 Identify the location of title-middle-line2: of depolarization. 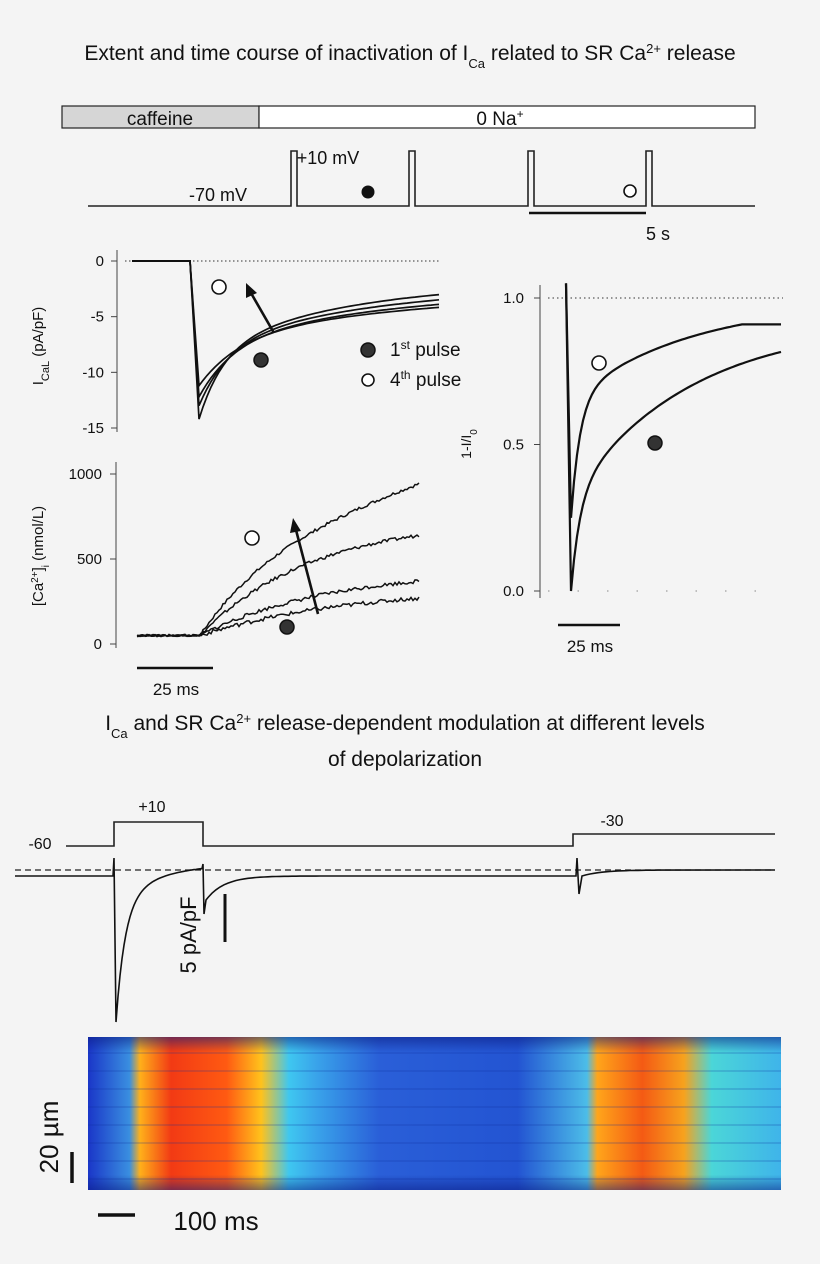
(405, 759).